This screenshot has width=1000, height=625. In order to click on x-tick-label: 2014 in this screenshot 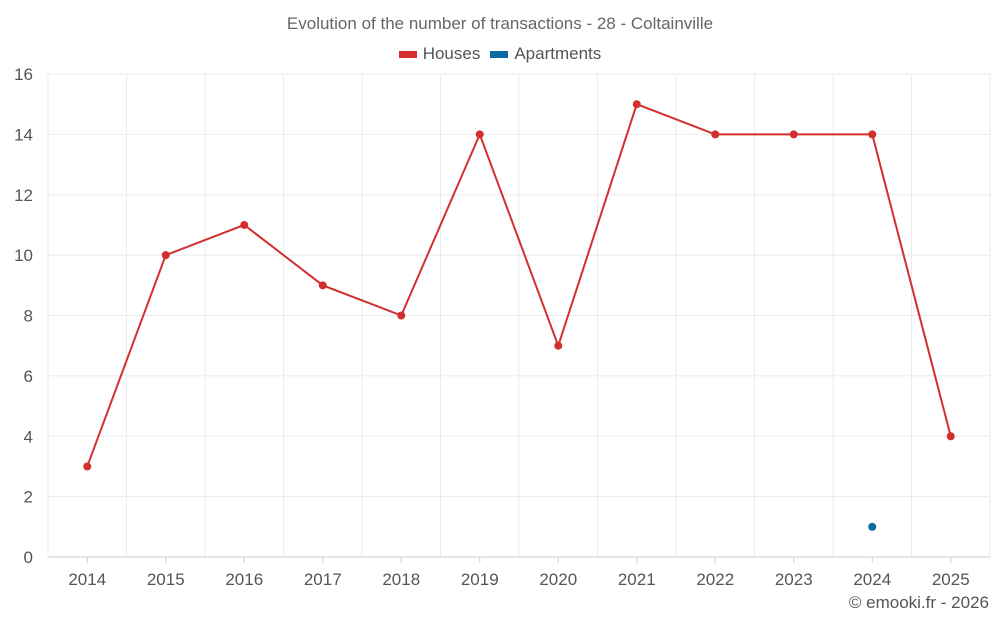, I will do `click(87, 579)`.